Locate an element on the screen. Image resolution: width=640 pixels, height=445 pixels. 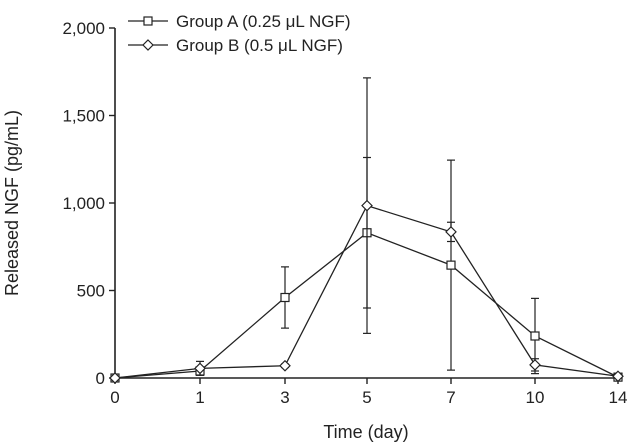
x-tick-label: 0 is located at coordinates (114, 397).